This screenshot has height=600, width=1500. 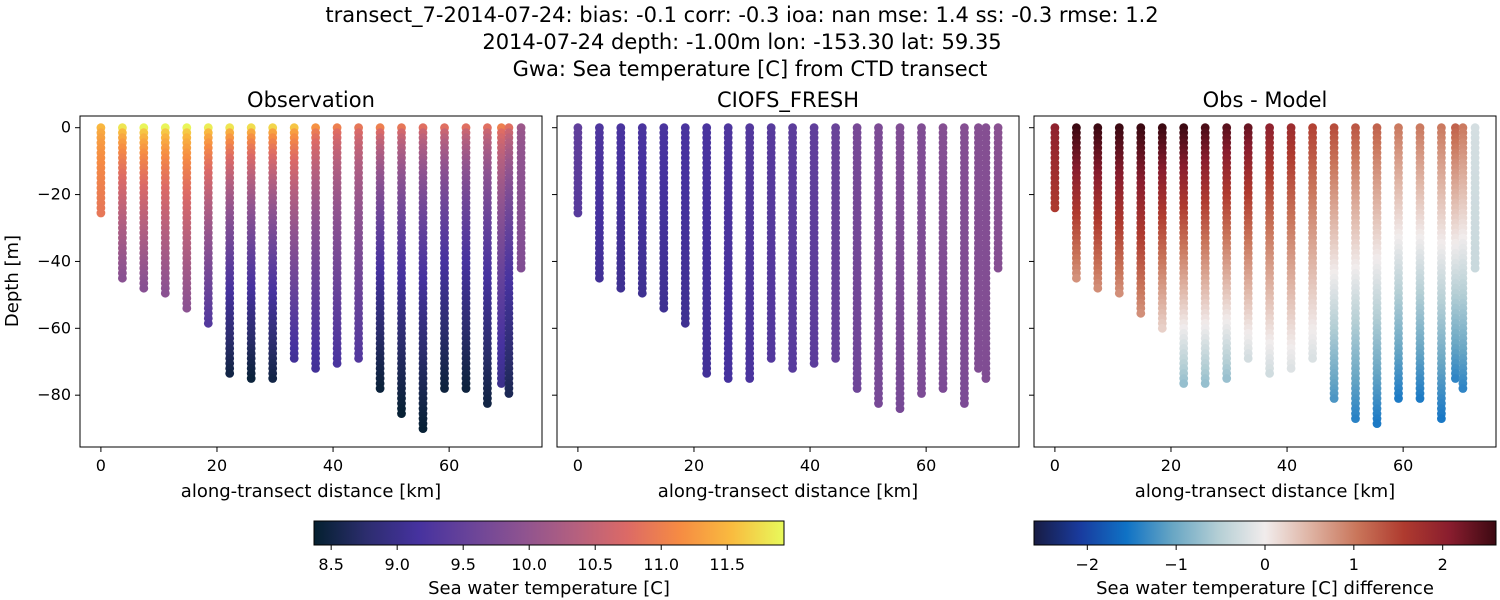 I want to click on panel-title-observation: Observation, so click(x=311, y=100).